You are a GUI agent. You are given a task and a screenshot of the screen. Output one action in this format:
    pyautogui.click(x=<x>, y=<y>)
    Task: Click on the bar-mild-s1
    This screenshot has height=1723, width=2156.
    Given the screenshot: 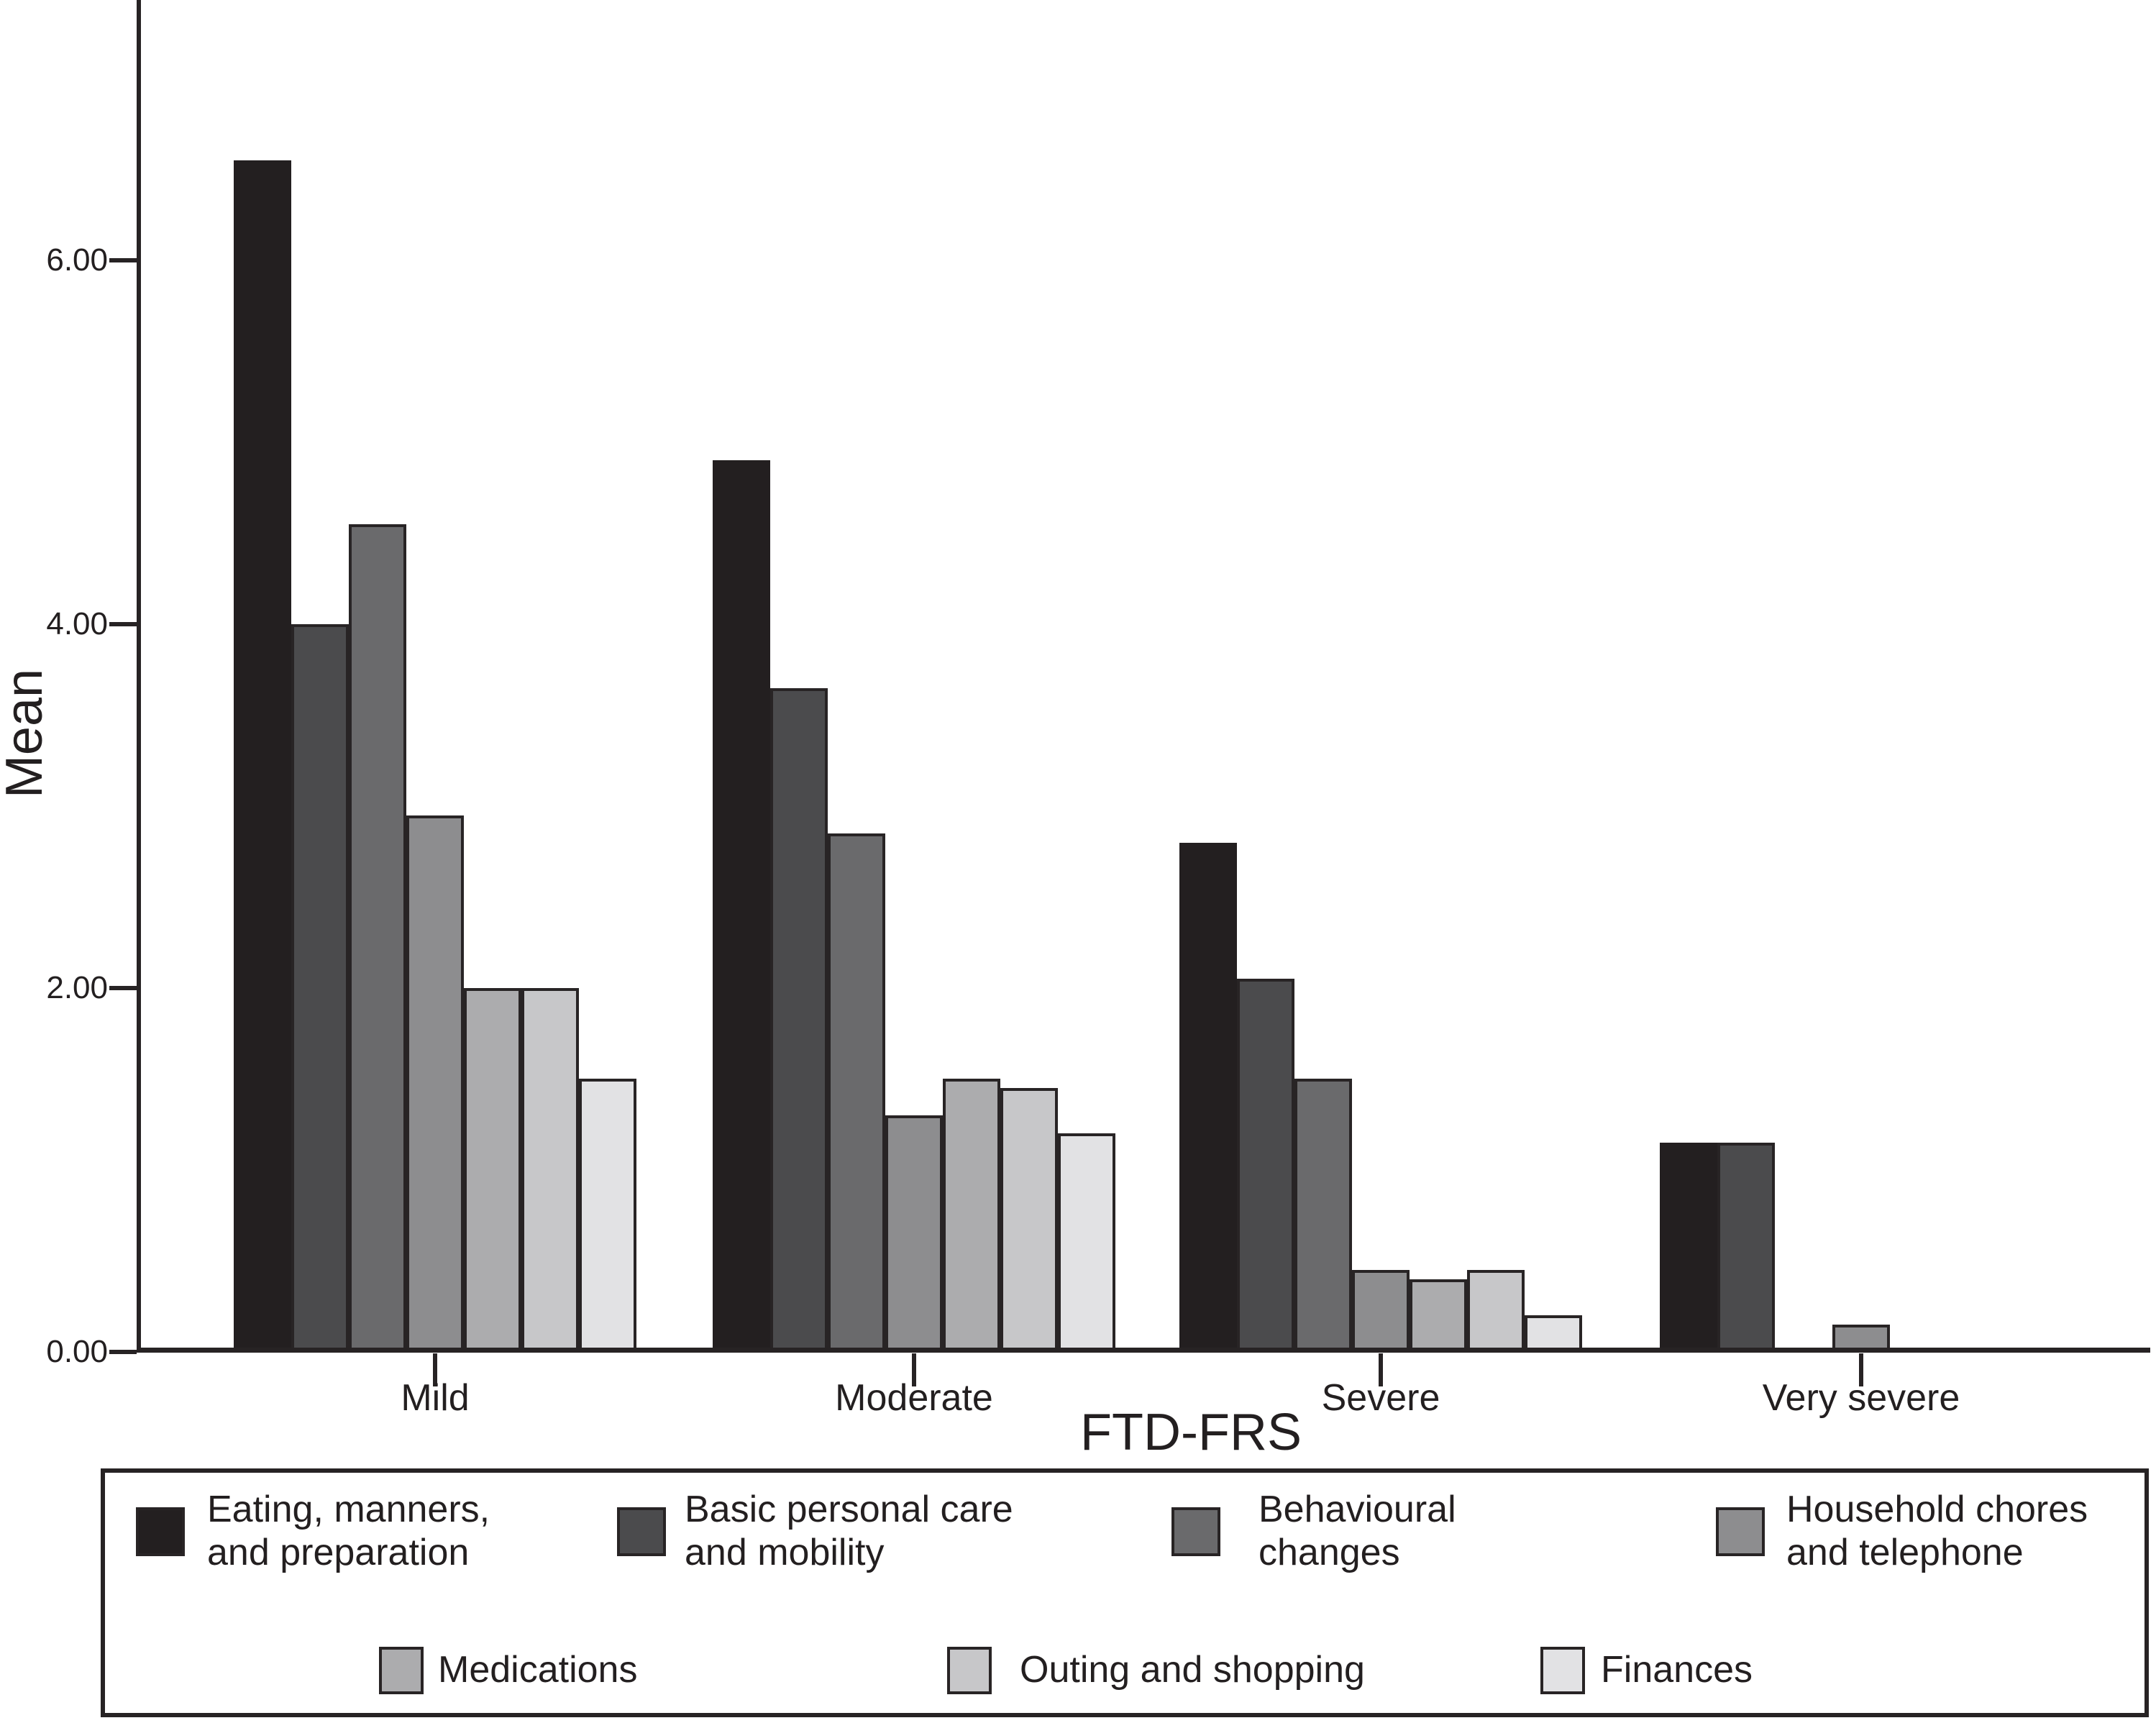 What is the action you would take?
    pyautogui.click(x=320, y=988)
    